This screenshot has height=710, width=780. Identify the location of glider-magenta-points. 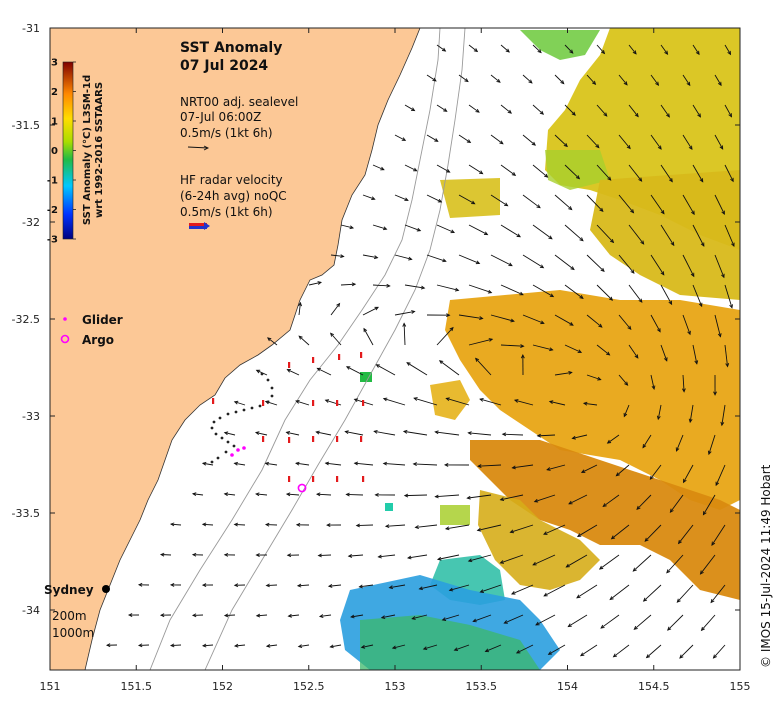
(238, 451).